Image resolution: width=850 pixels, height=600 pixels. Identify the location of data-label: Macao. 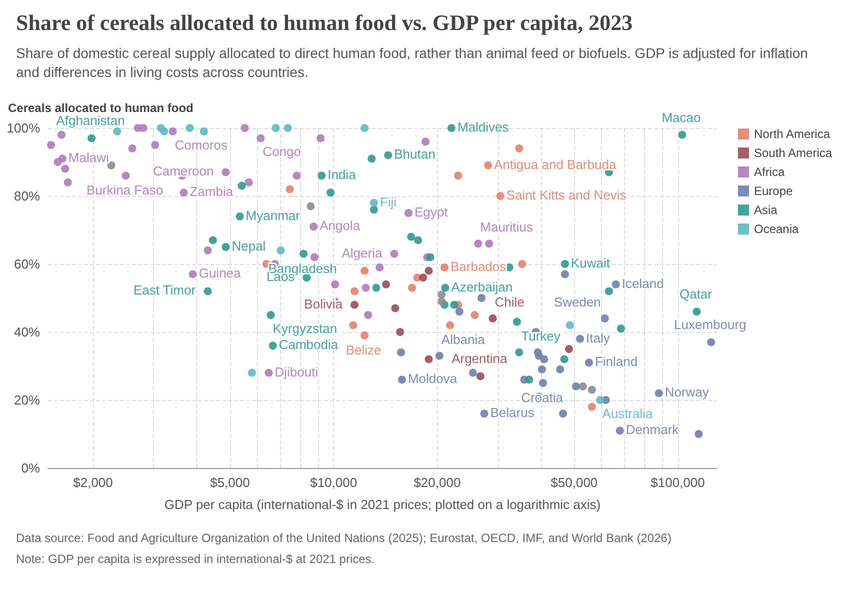
(681, 117).